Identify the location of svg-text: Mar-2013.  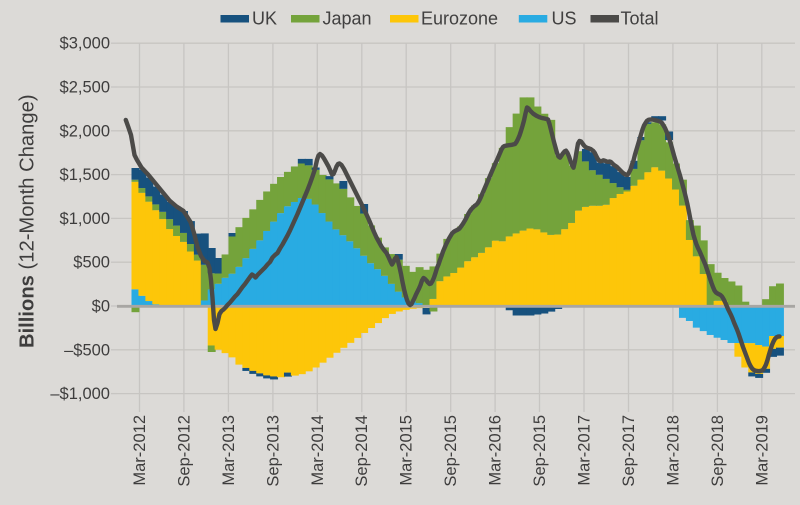
(229, 450).